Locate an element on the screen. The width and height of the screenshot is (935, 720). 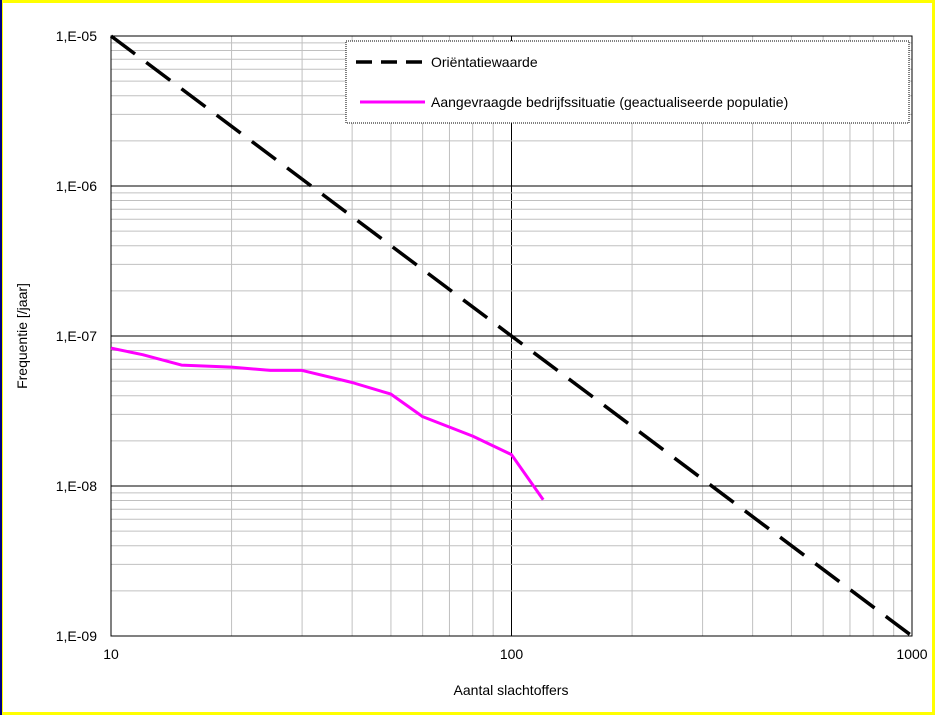
y-axis-title: Frequentie [/jaar] is located at coordinates (22, 336).